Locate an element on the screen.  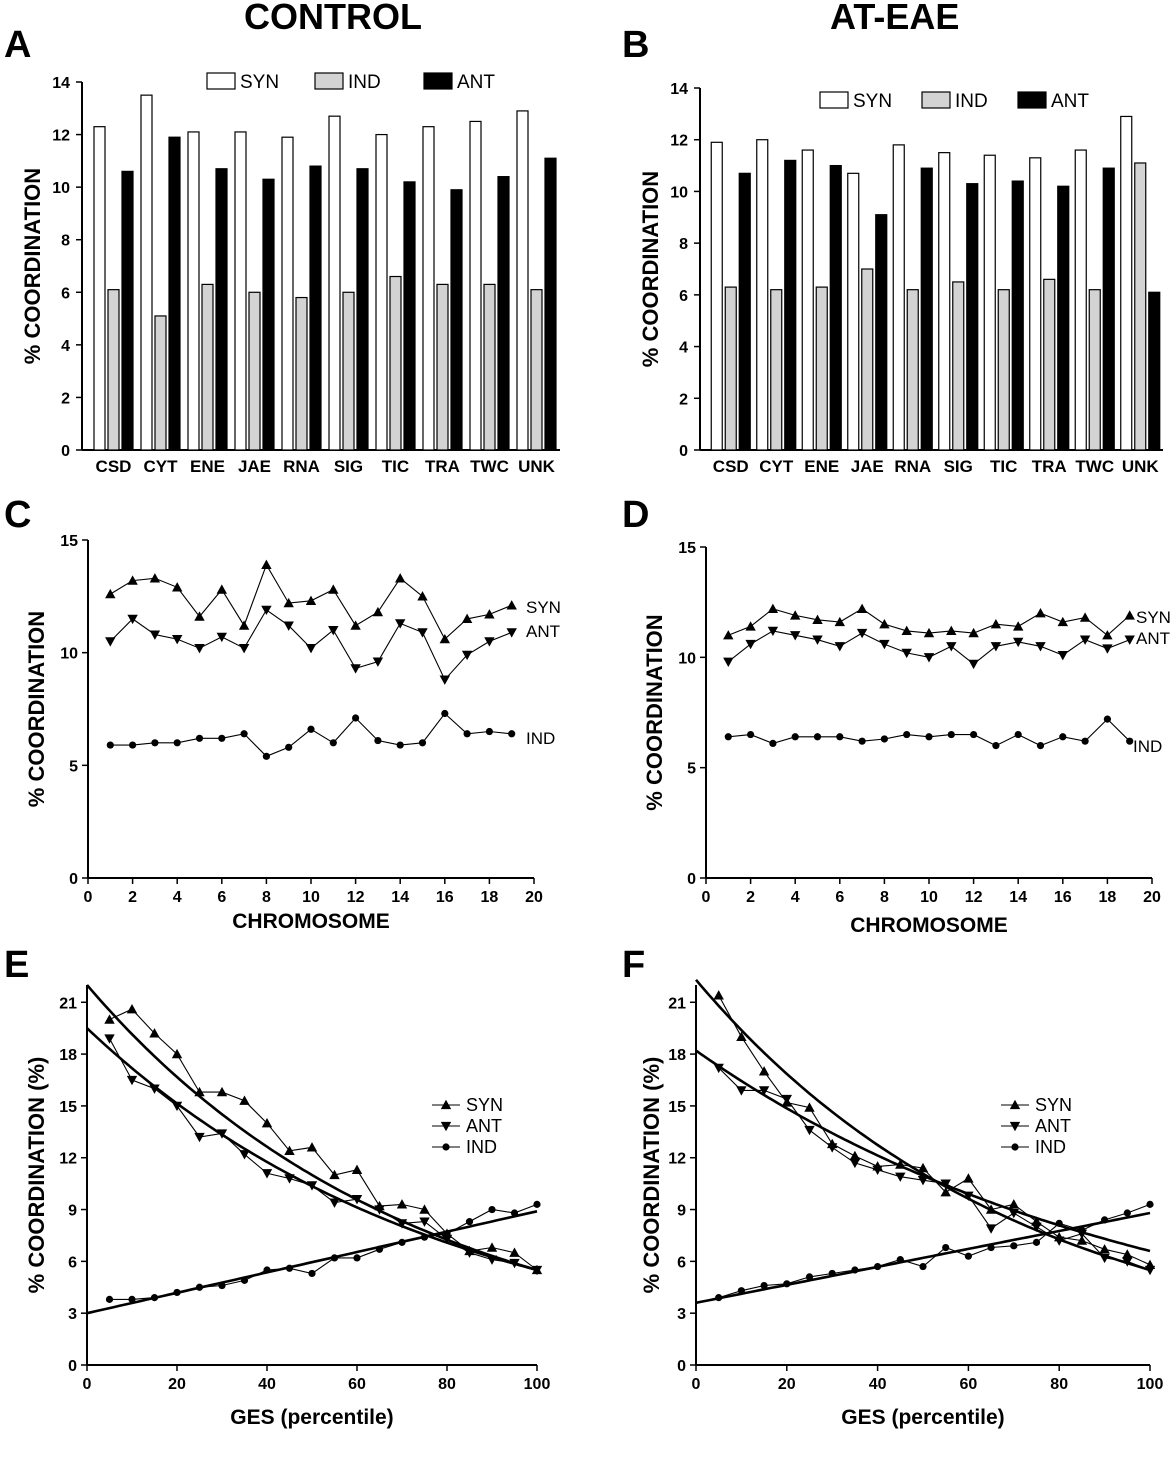
legend-label-ind: IND is located at coordinates (1050, 1147).